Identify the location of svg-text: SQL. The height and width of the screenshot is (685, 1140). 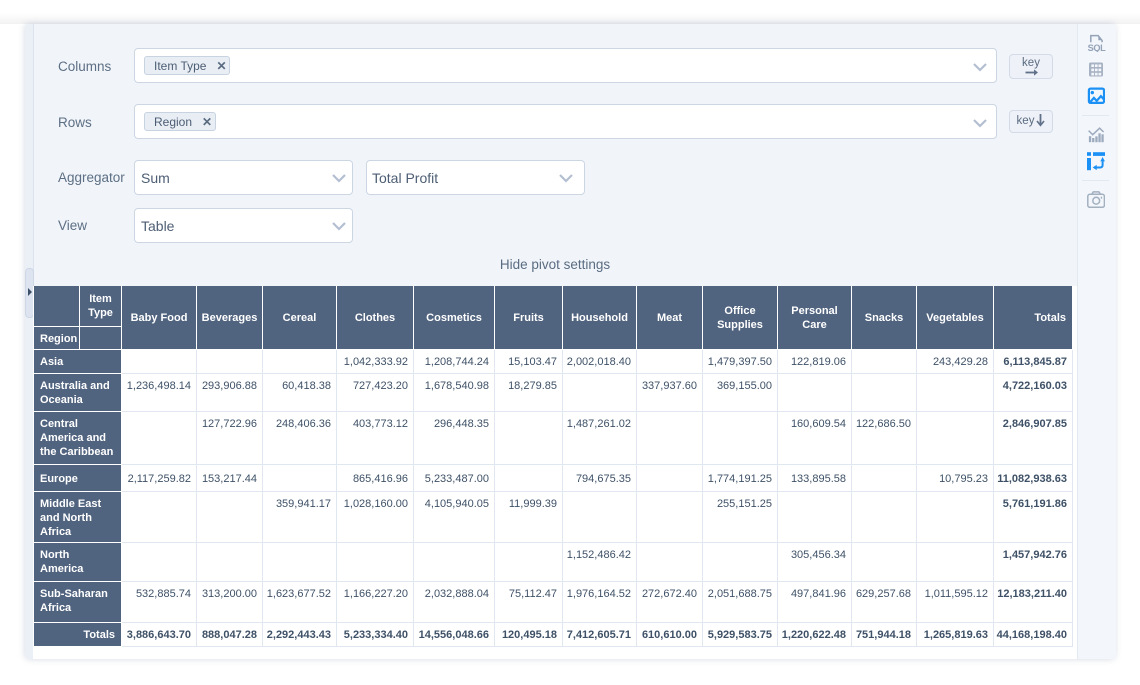
(1097, 47).